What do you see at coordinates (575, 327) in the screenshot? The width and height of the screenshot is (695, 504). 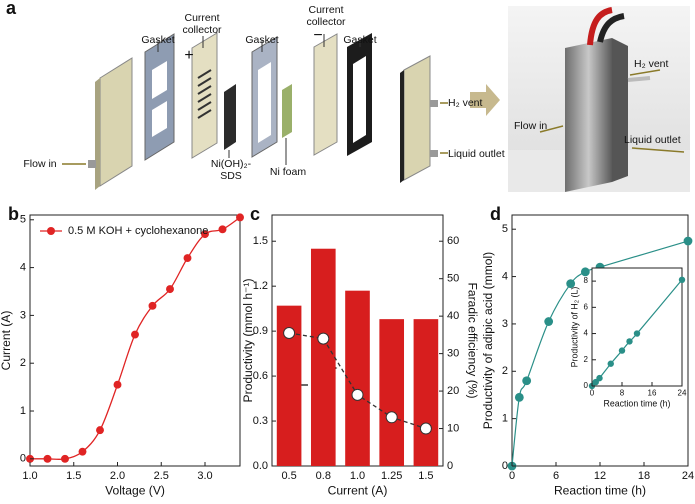 I see `y-axis-label: Productivity of H₂ (L)` at bounding box center [575, 327].